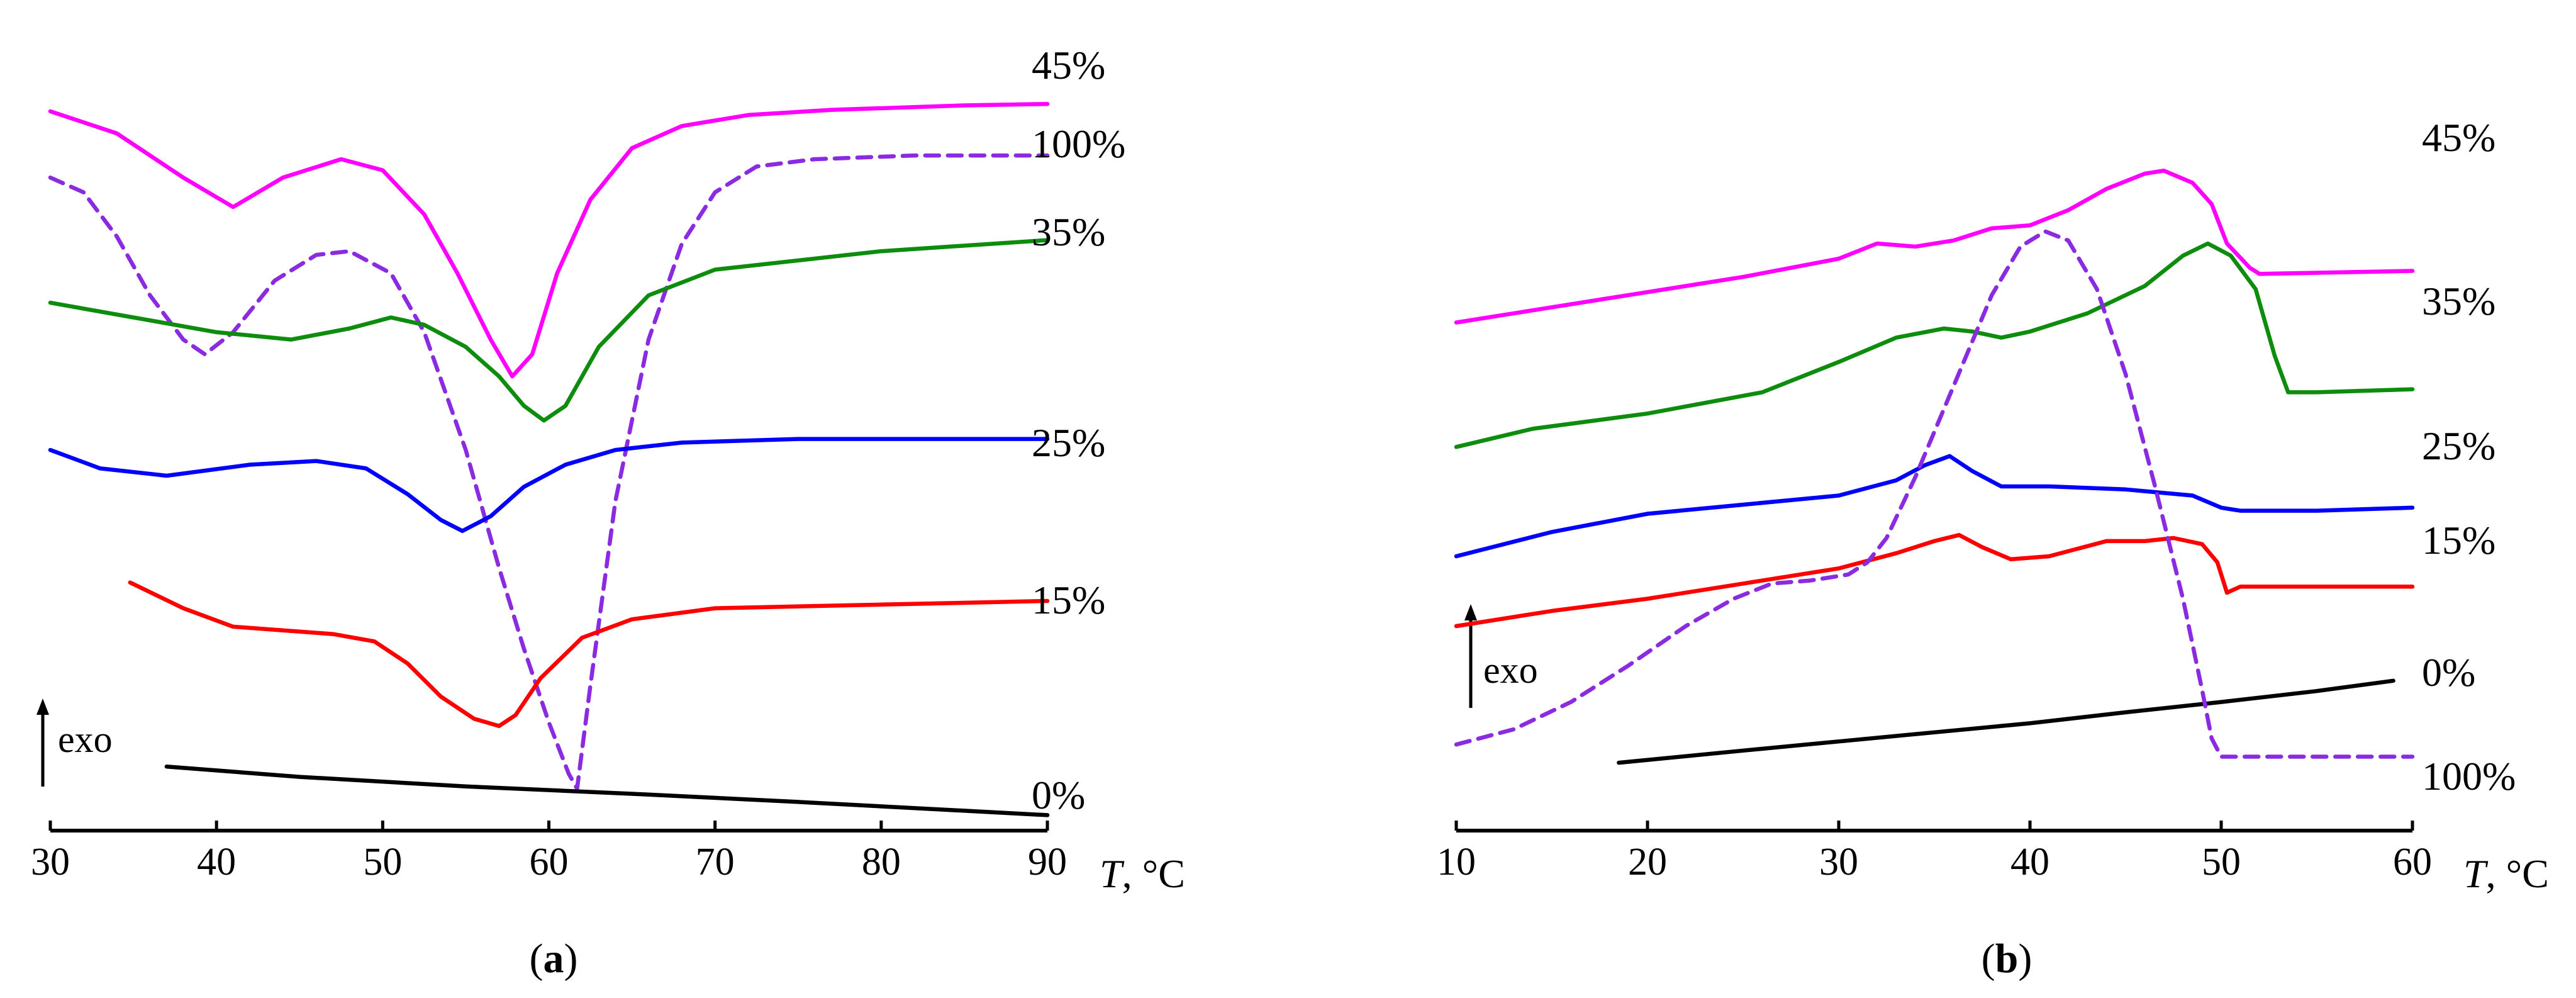  I want to click on panel-b-exo-label: exo, so click(1510, 670).